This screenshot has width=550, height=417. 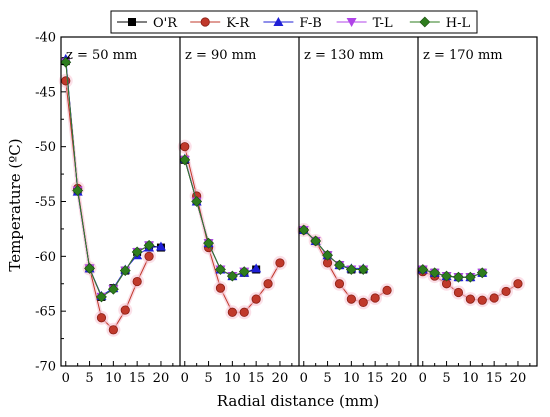 I want to click on legend-item-kr: K-R, so click(x=220, y=23).